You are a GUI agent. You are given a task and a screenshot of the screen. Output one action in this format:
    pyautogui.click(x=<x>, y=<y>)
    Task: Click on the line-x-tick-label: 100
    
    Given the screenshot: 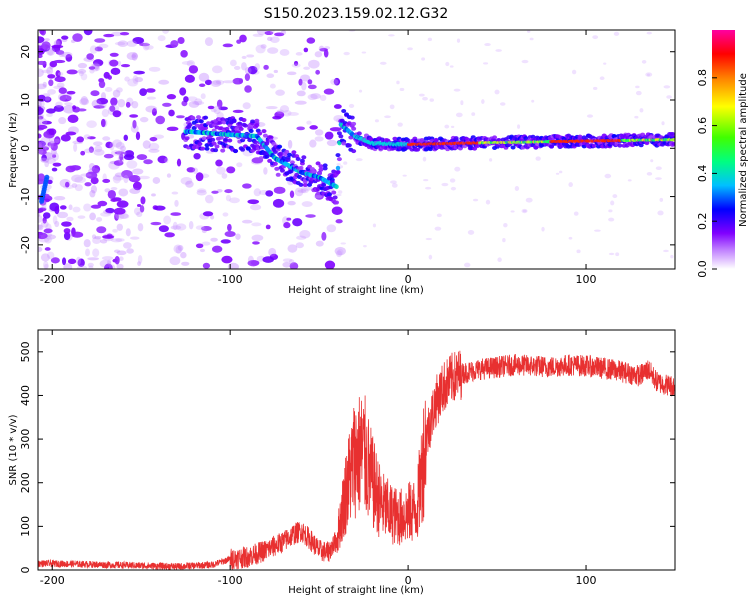 What is the action you would take?
    pyautogui.click(x=586, y=580)
    